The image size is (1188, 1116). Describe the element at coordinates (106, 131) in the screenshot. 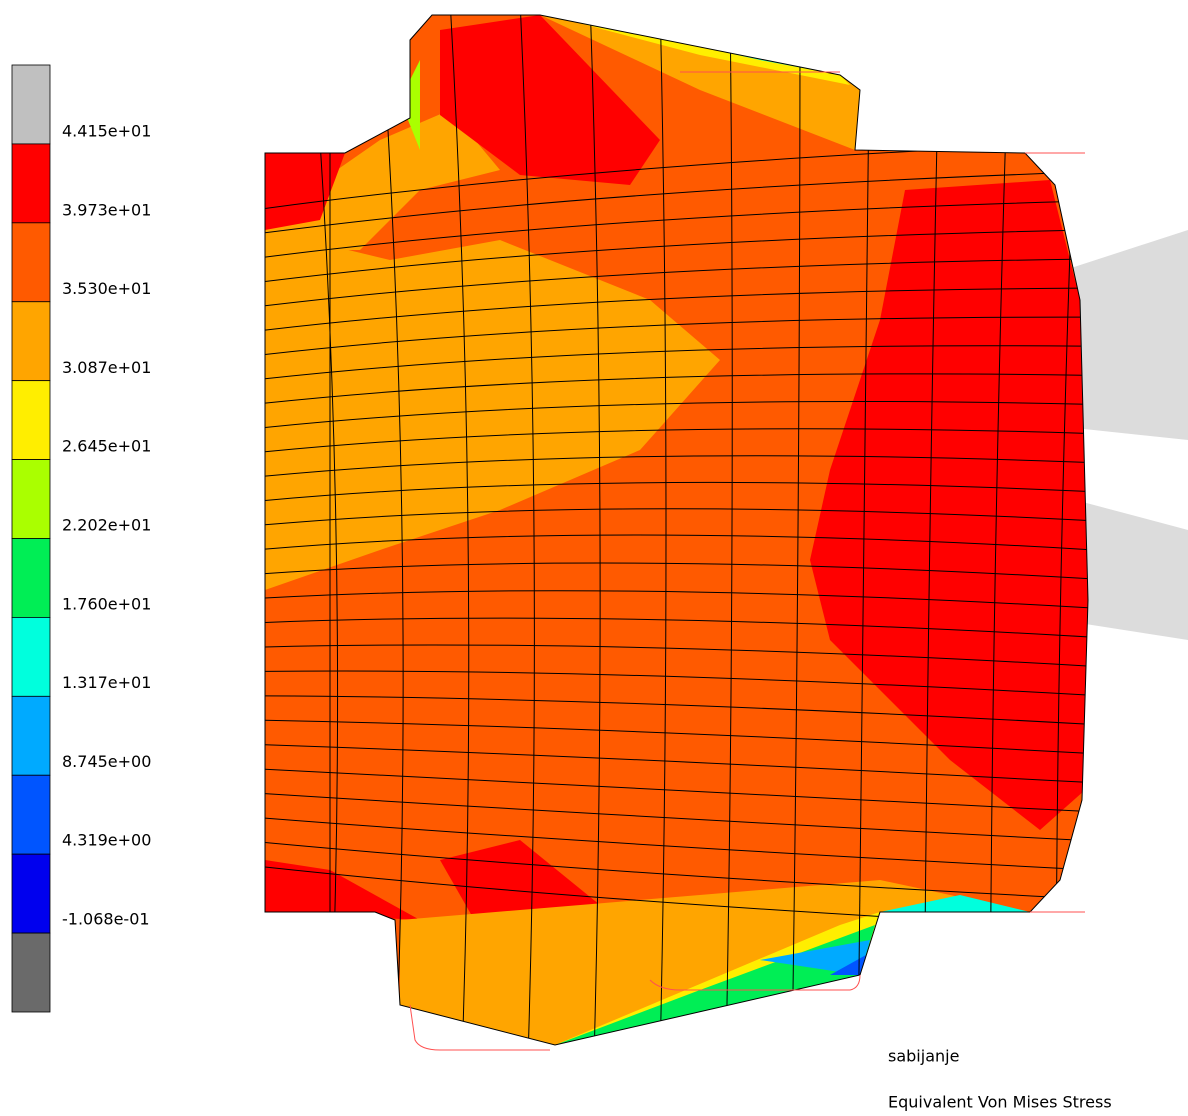

I see `legend-label: 4.415e+01` at that location.